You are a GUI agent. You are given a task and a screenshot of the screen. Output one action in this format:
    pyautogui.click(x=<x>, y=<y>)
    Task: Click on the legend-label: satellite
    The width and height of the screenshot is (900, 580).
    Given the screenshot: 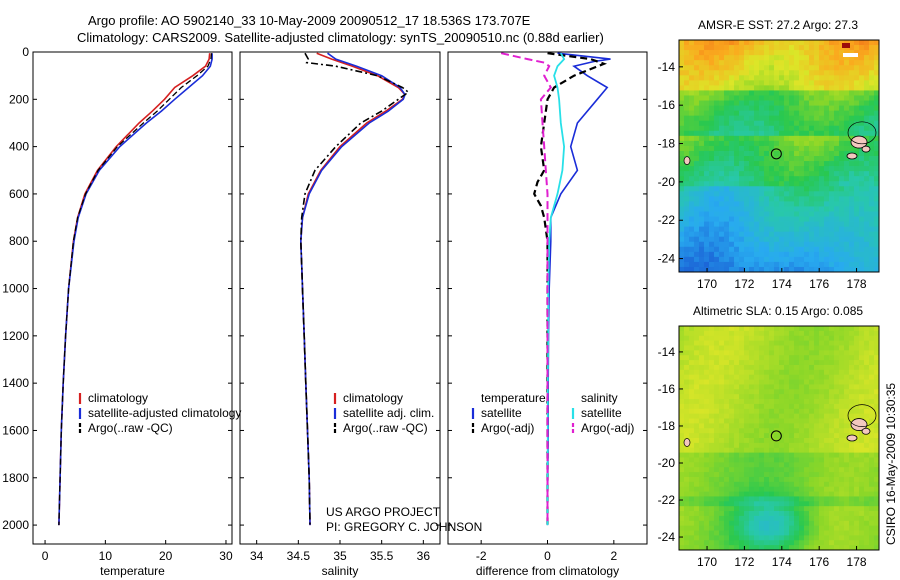 What is the action you would take?
    pyautogui.click(x=601, y=413)
    